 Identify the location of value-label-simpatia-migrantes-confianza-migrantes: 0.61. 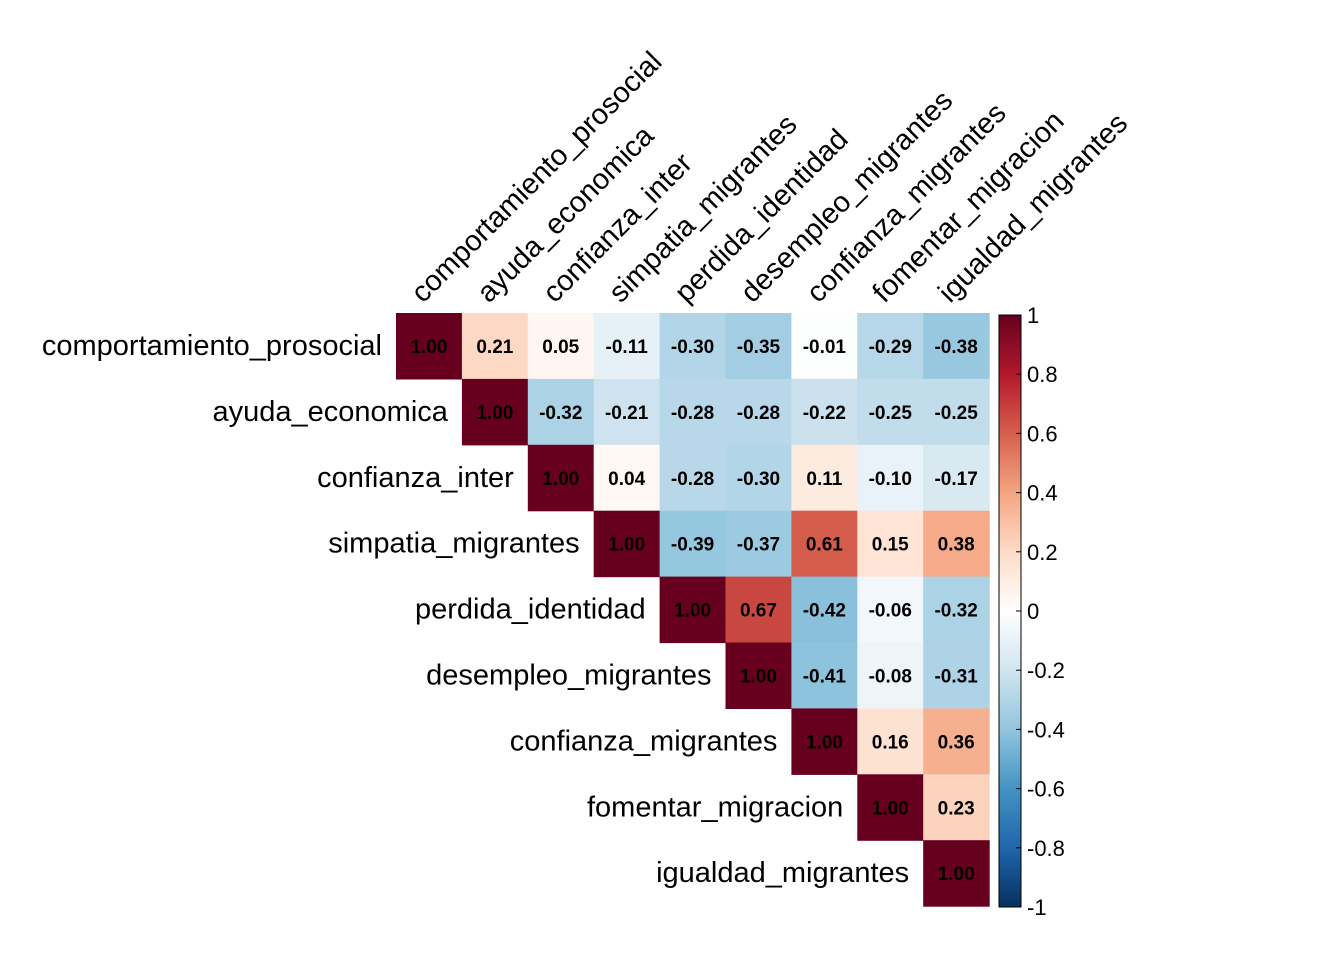
(824, 545).